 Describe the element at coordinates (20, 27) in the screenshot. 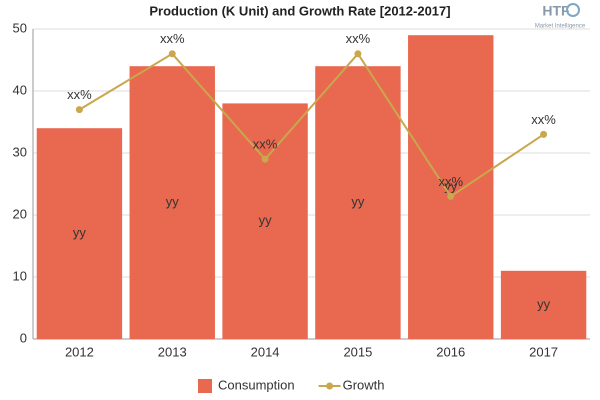

I see `y-tick-label: 50` at that location.